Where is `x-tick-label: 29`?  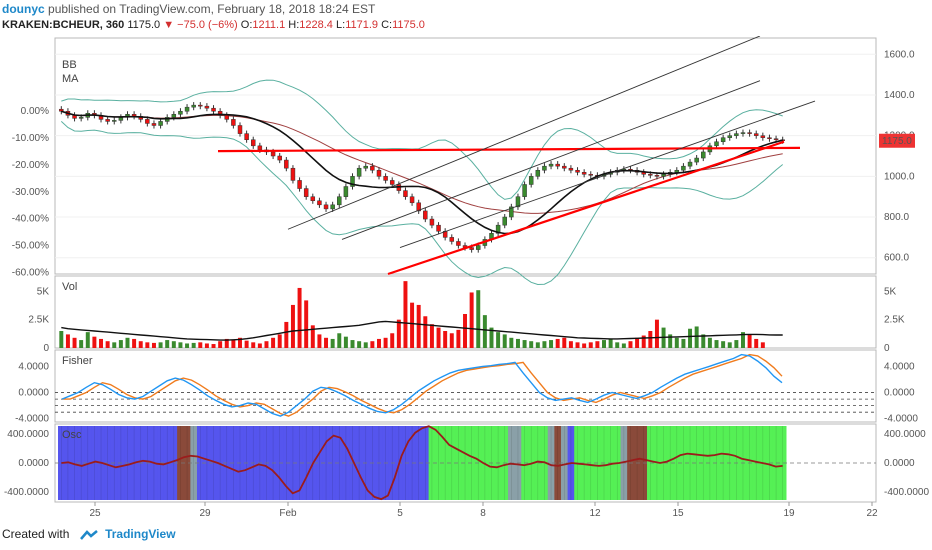 x-tick-label: 29 is located at coordinates (205, 513).